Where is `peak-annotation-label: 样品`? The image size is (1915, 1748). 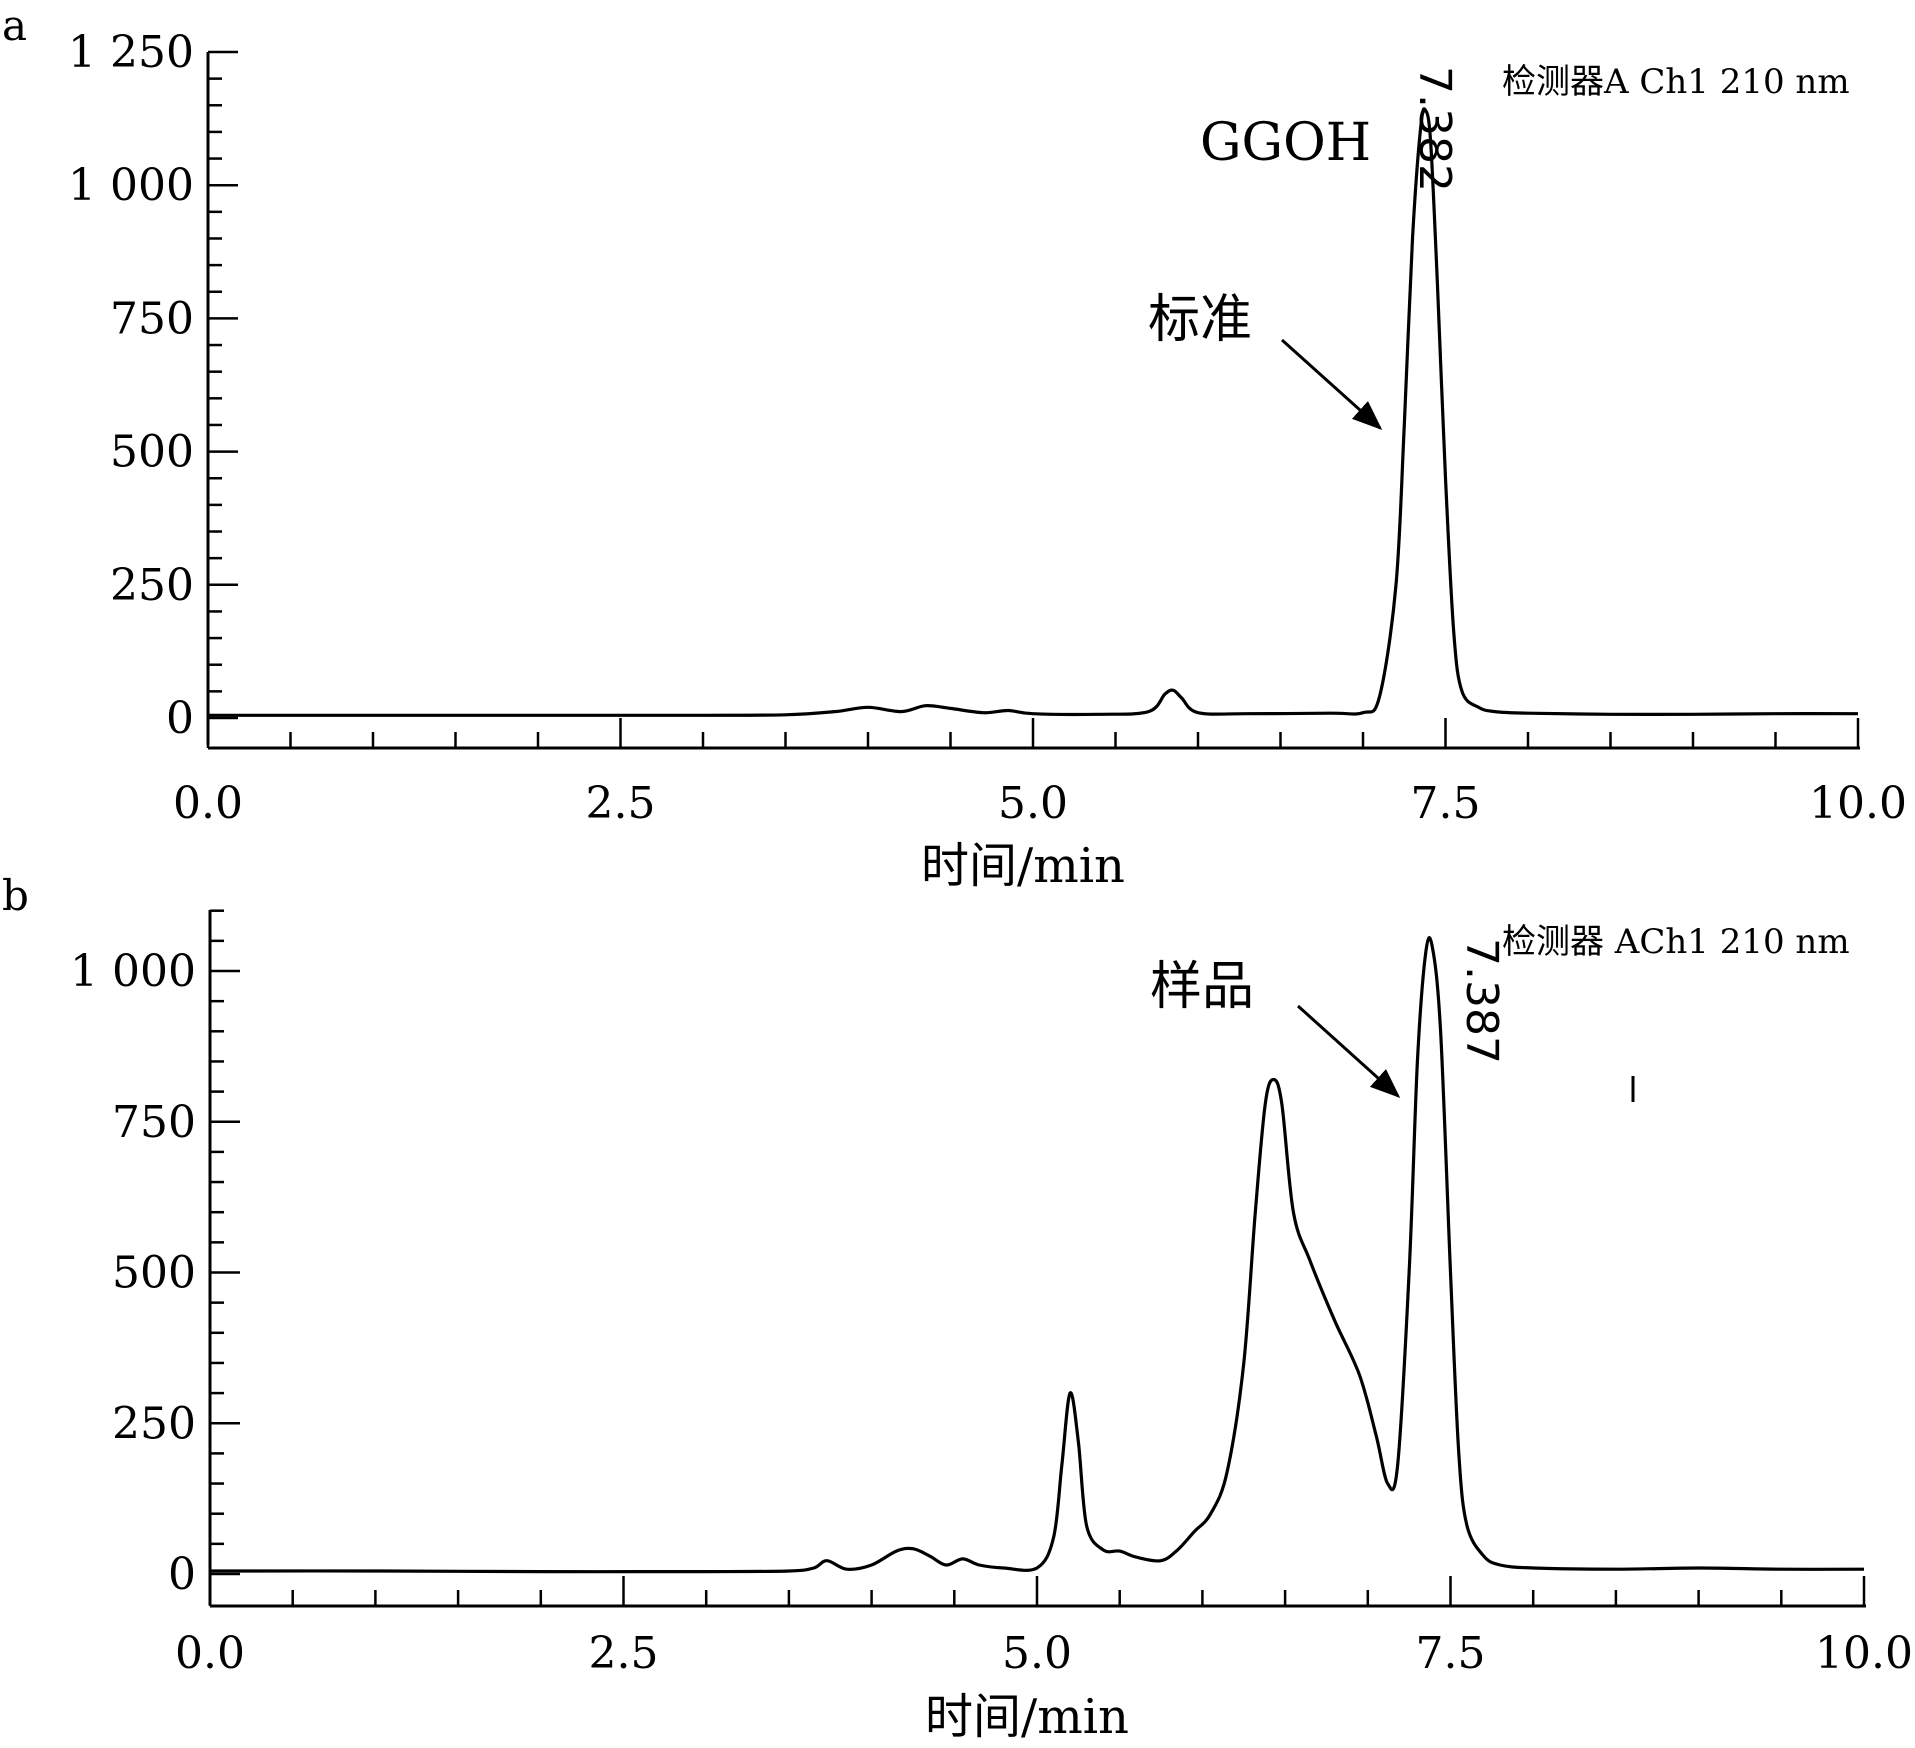 peak-annotation-label: 样品 is located at coordinates (1202, 987).